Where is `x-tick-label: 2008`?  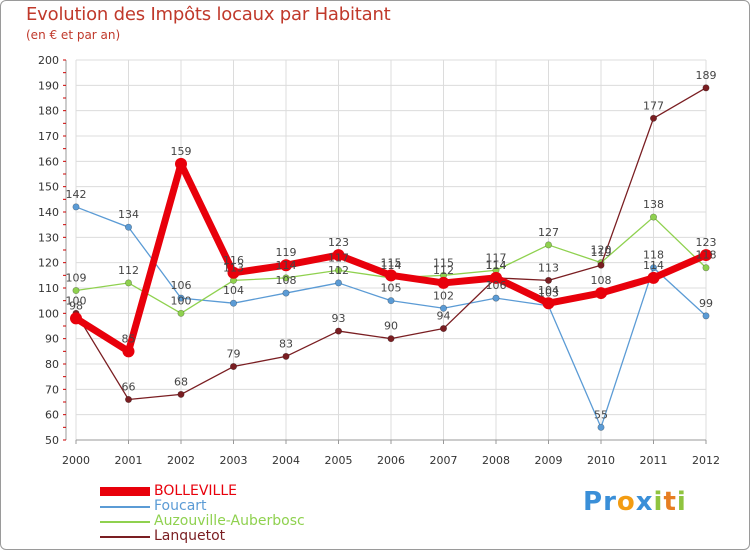
x-tick-label: 2008 is located at coordinates (496, 460).